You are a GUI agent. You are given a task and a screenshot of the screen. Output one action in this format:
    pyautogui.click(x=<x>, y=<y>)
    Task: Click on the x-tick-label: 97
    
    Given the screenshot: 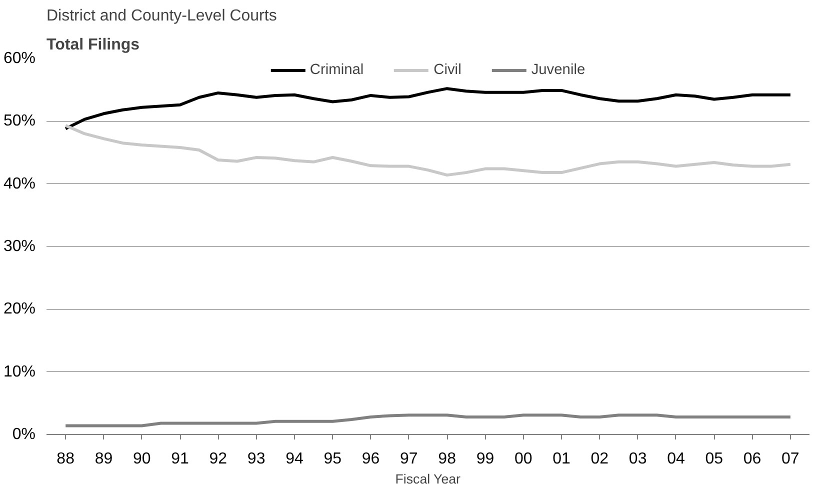 What is the action you would take?
    pyautogui.click(x=409, y=459)
    